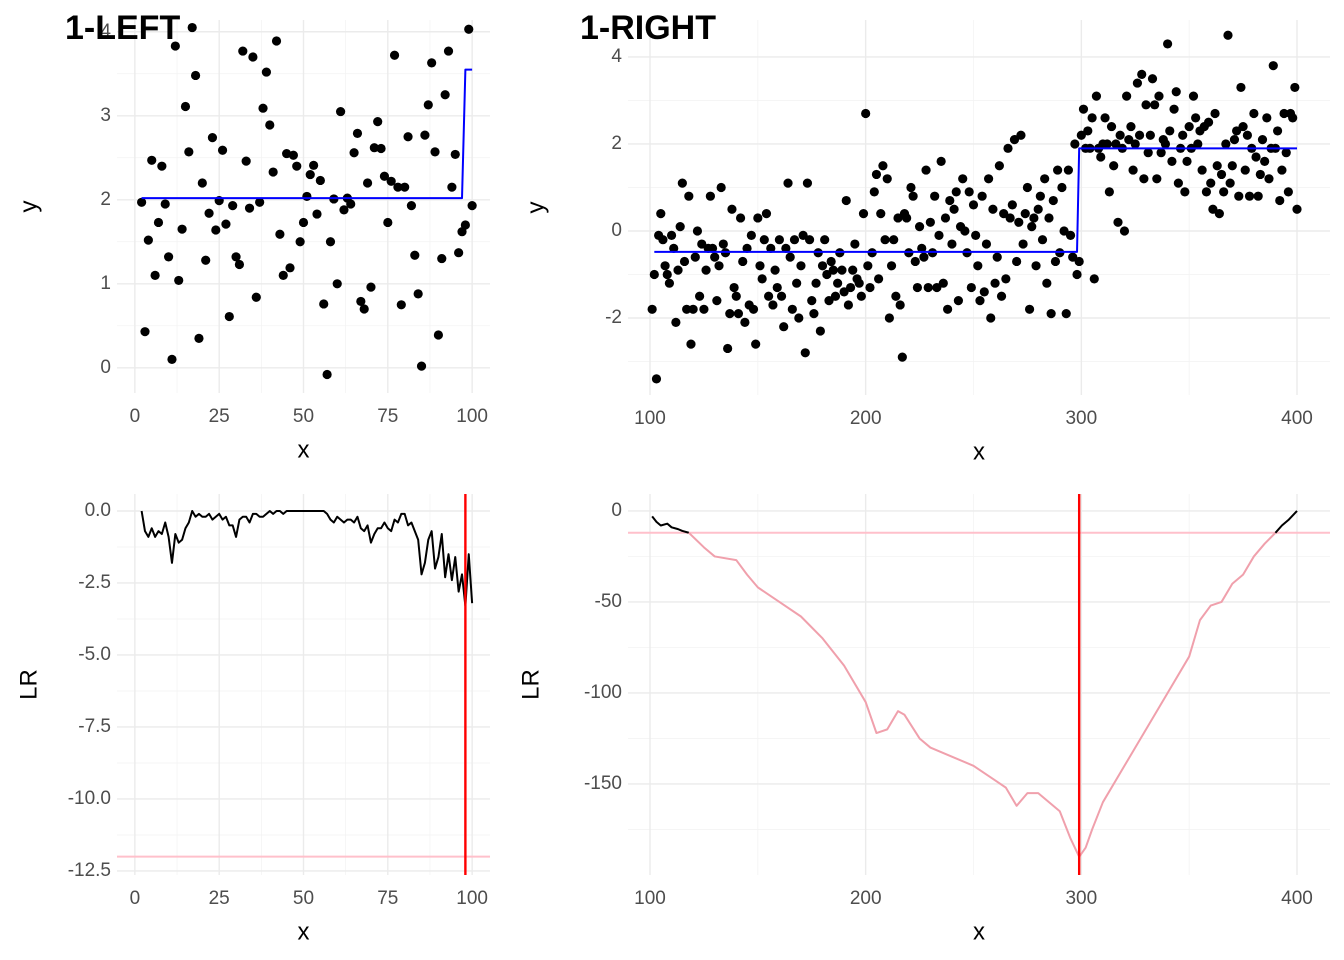 This screenshot has height=960, width=1344. I want to click on x-tick-label: 50, so click(303, 898).